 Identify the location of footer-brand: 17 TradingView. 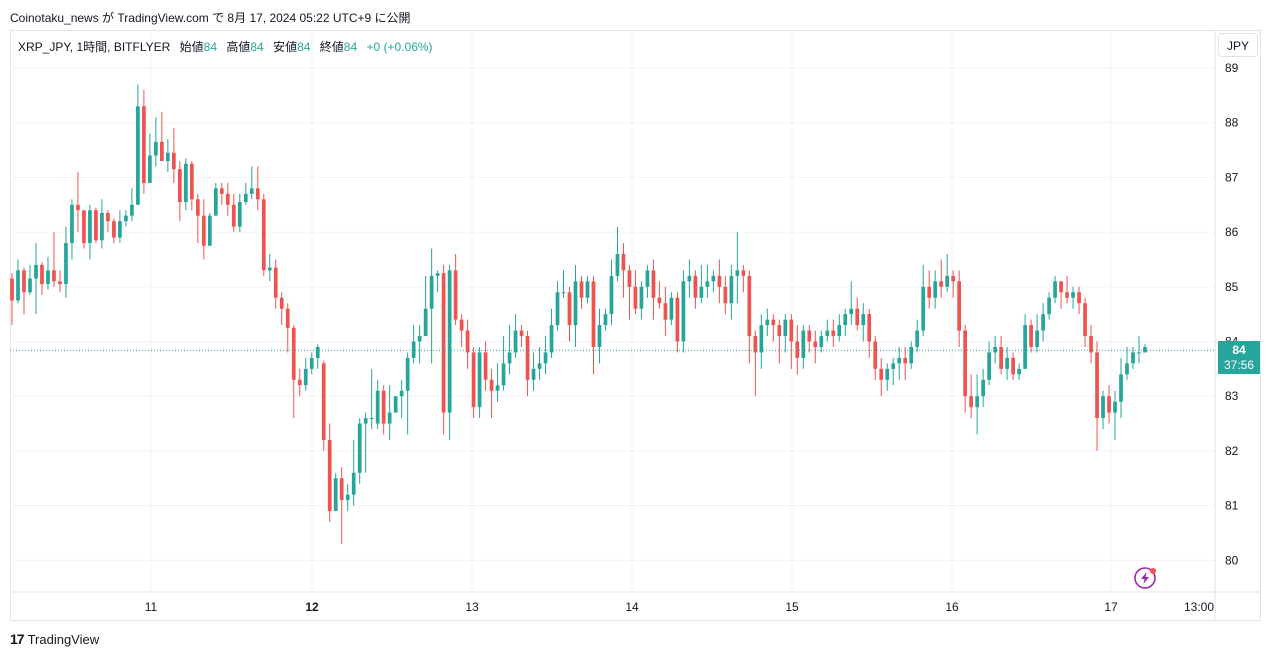
(54, 639).